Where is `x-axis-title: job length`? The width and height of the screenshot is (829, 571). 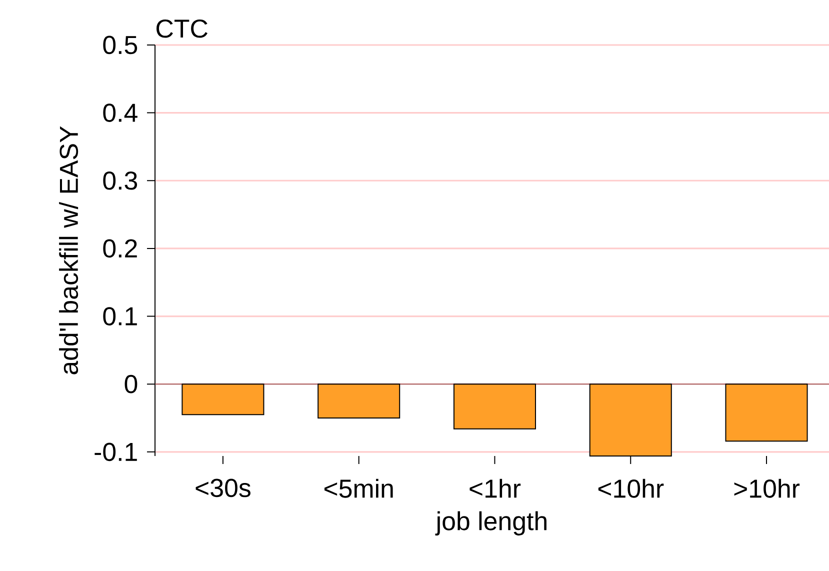 x-axis-title: job length is located at coordinates (490, 523).